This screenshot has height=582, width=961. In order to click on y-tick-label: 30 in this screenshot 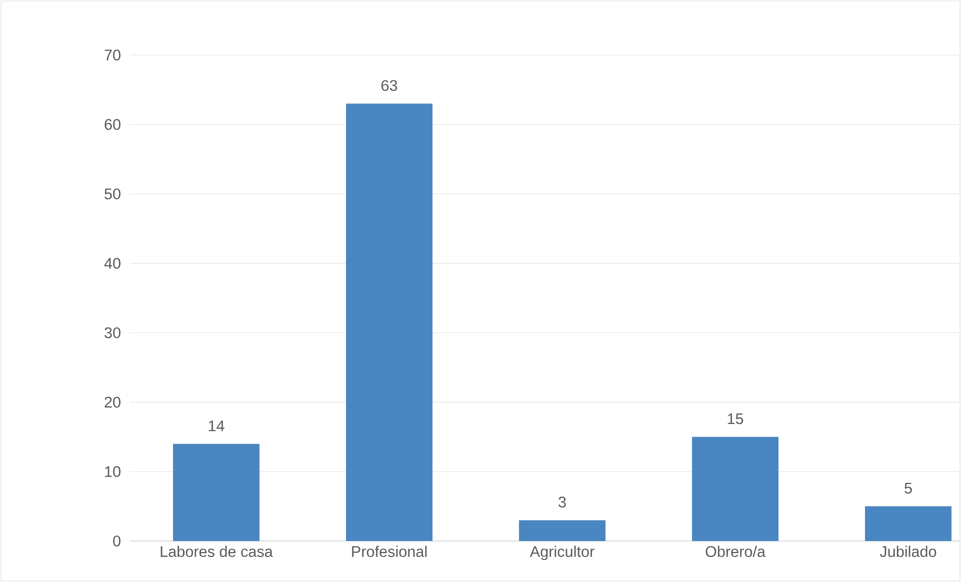, I will do `click(112, 332)`.